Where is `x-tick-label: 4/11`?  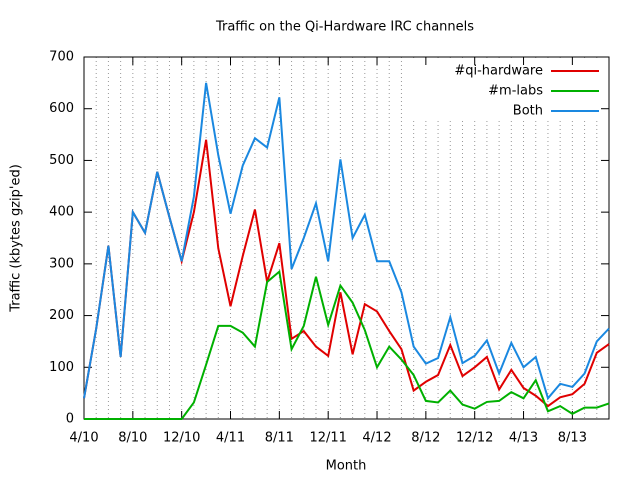 x-tick-label: 4/11 is located at coordinates (230, 438).